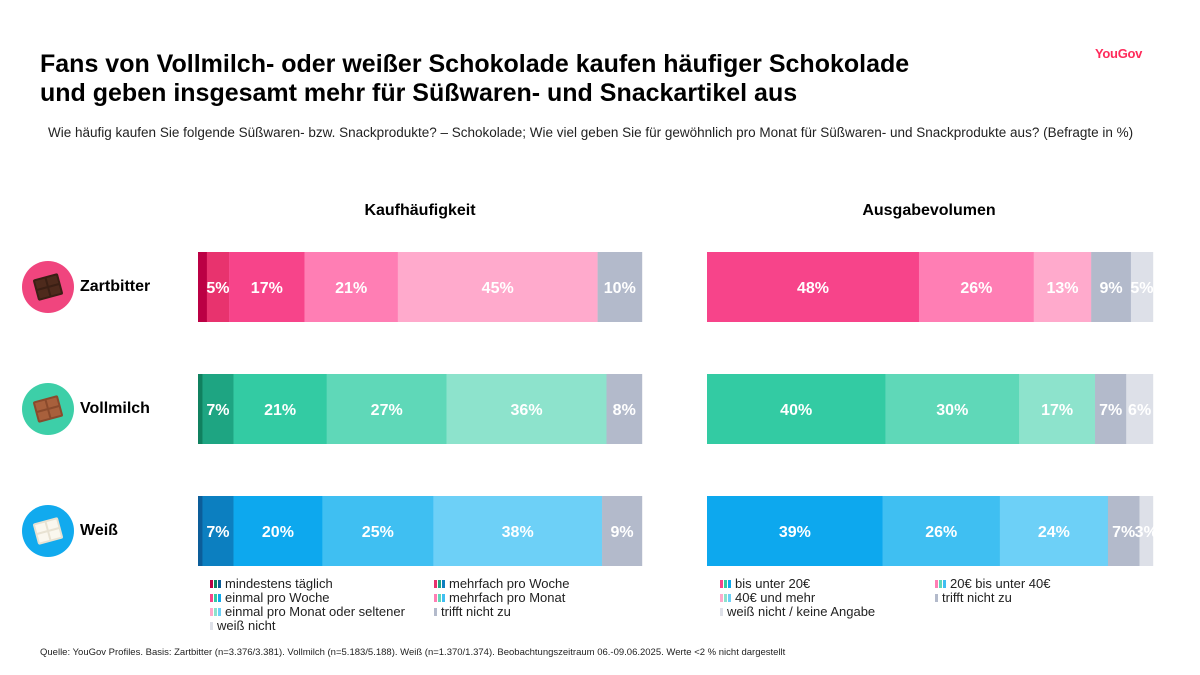  I want to click on data-label: 40%, so click(796, 410).